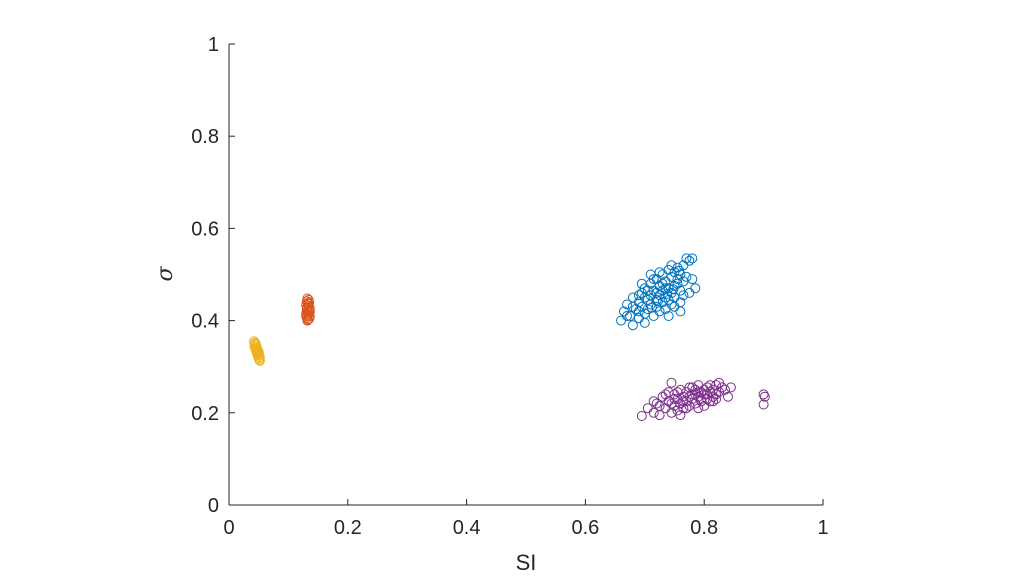  I want to click on y-tick-label: 0.2, so click(205, 414).